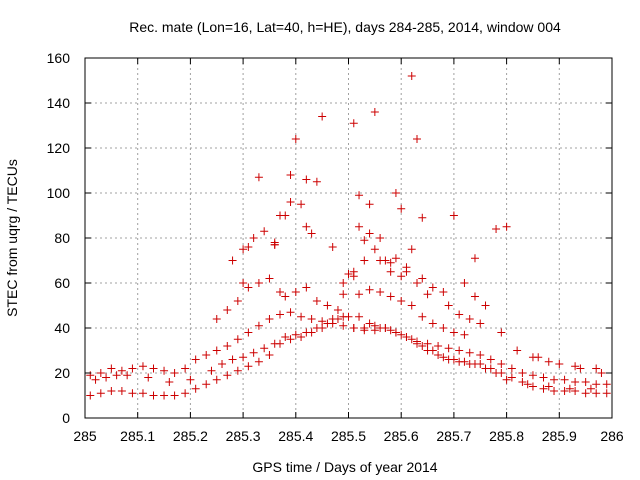 The width and height of the screenshot is (640, 480). What do you see at coordinates (59, 58) in the screenshot?
I see `y-tick-label: 160` at bounding box center [59, 58].